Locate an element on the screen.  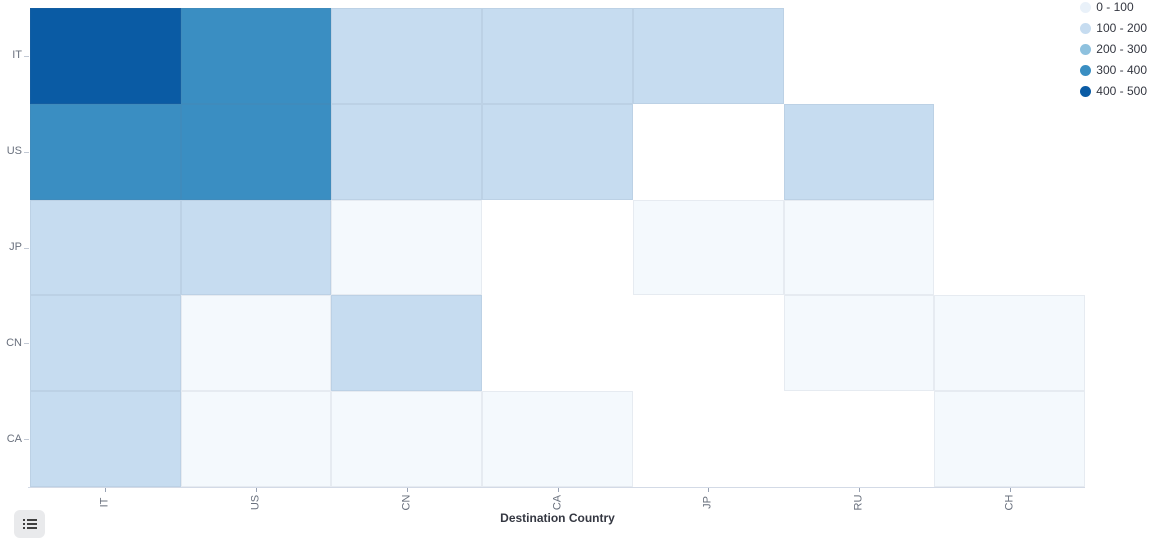
y-axis-tick-label: CN is located at coordinates (14, 342).